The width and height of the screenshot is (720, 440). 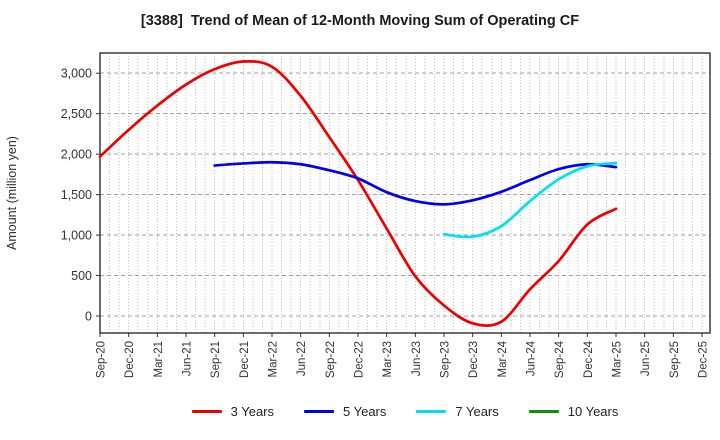 I want to click on legend-item-3-years: 3 Years, so click(x=232, y=411).